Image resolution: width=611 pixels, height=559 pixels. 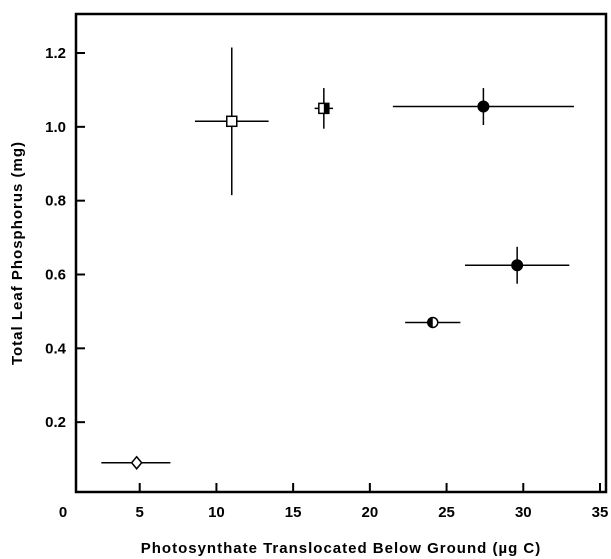 I want to click on x-tick-label: 10, so click(x=216, y=512).